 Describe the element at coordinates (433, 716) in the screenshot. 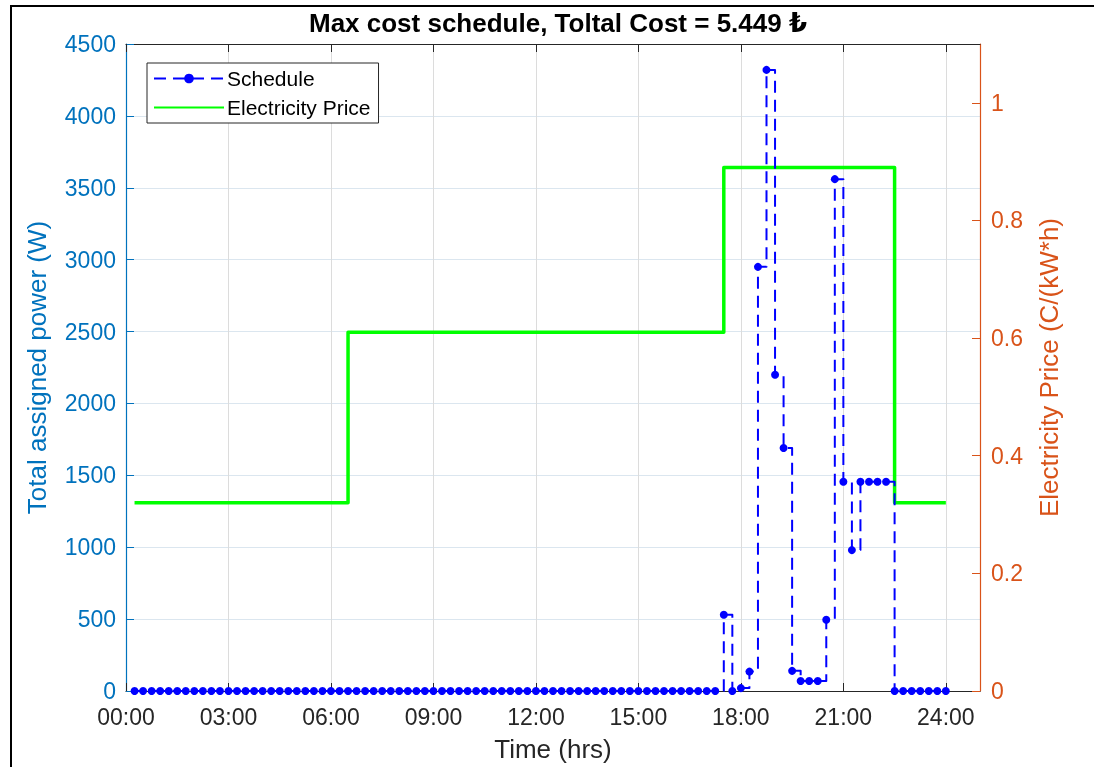

I see `x-tick-label: 09:00` at that location.